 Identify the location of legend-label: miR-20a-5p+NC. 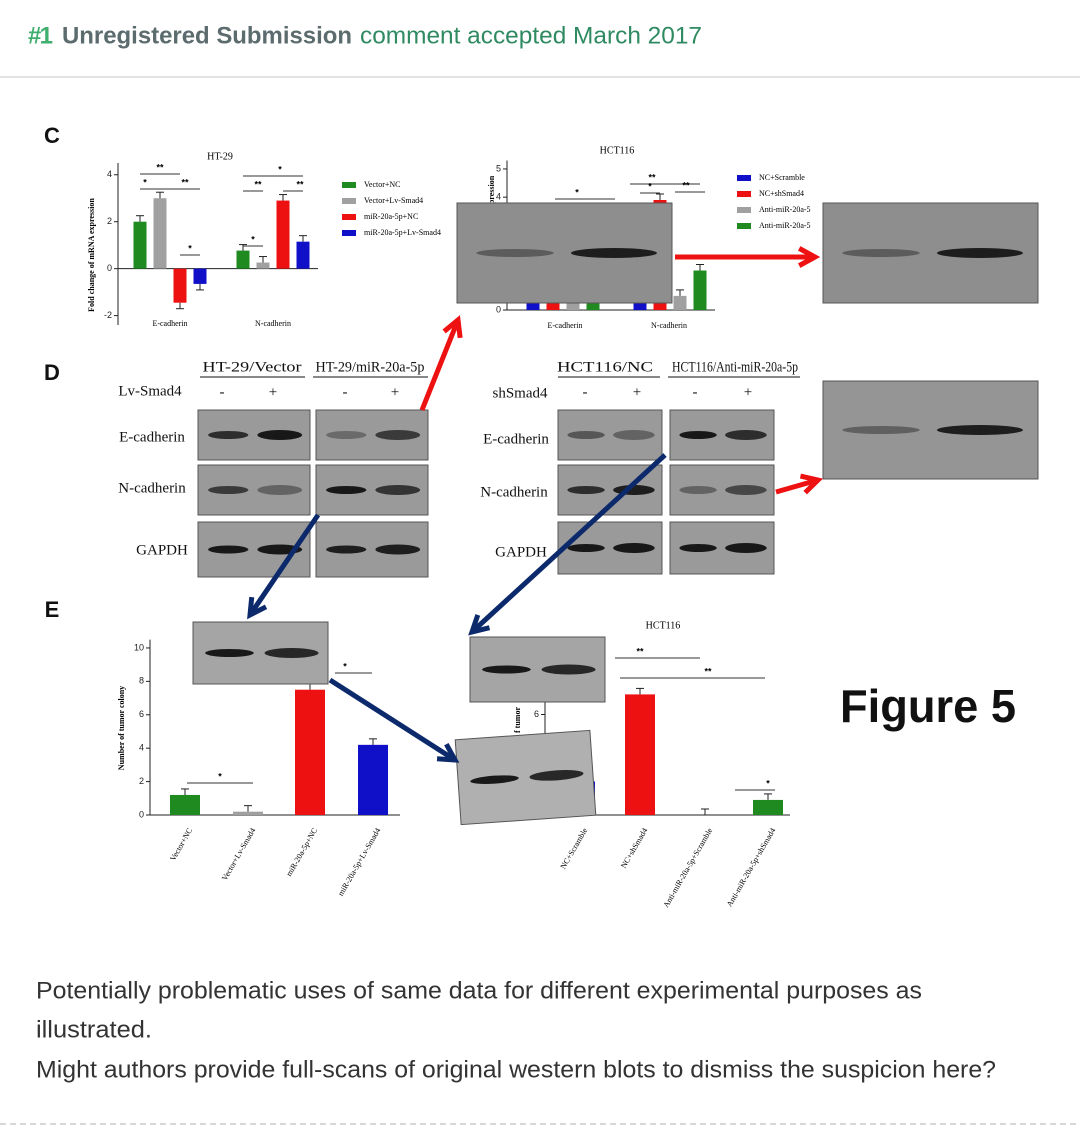
(391, 216).